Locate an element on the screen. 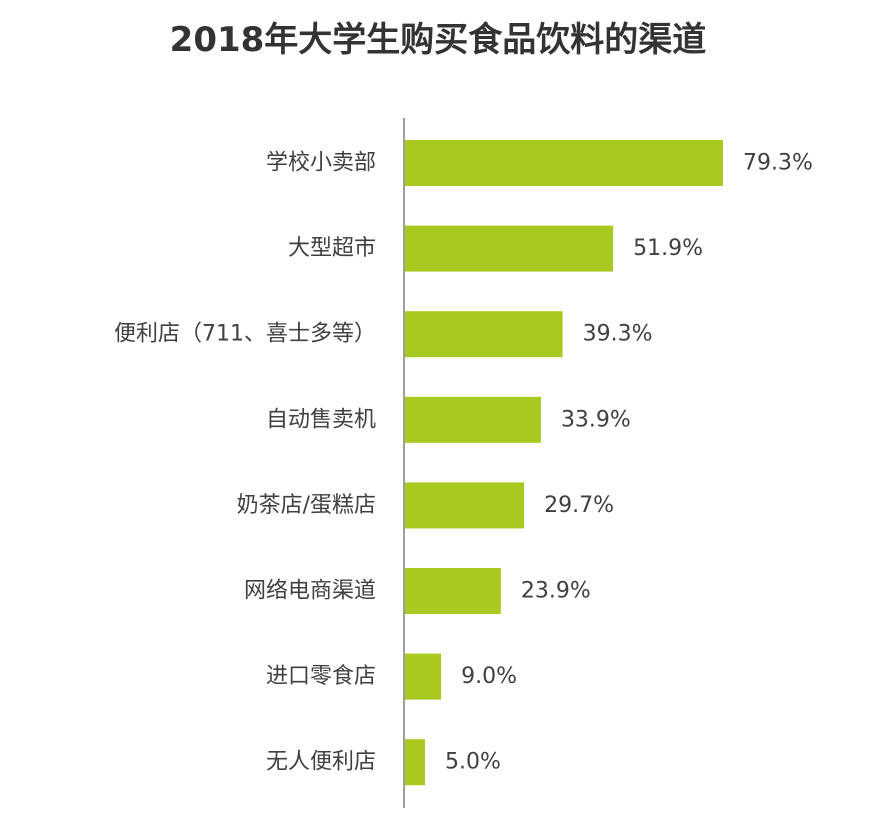 Image resolution: width=876 pixels, height=824 pixels. category-label-5: 网络电商渠道 is located at coordinates (310, 591).